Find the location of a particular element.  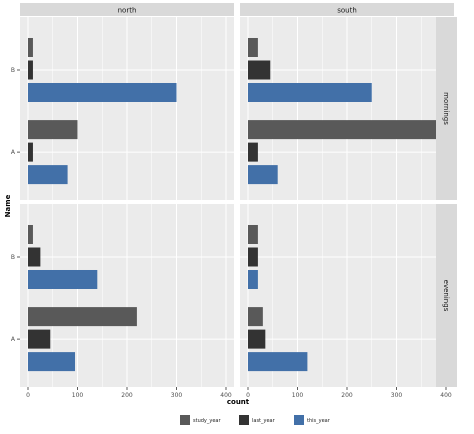

bar-north-mornings-A-this_year is located at coordinates (48, 175).